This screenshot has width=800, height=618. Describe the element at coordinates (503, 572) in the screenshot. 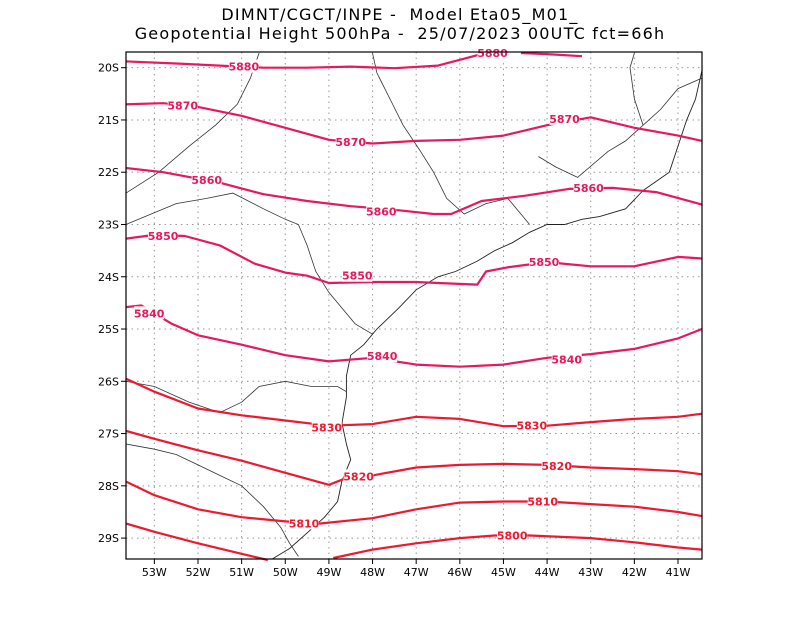

I see `lon-tick-label: 45W` at that location.